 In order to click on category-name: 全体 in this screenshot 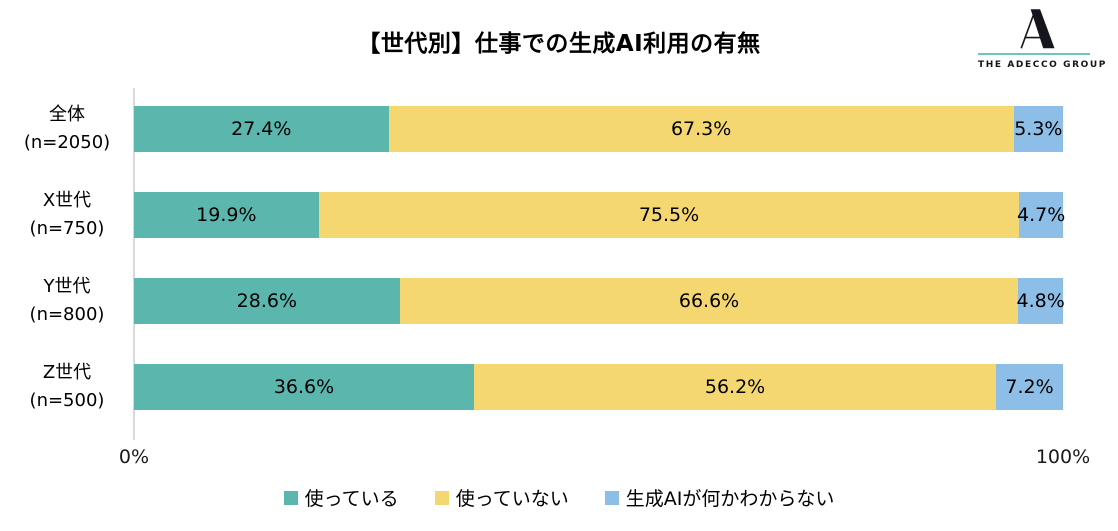, I will do `click(67, 115)`.